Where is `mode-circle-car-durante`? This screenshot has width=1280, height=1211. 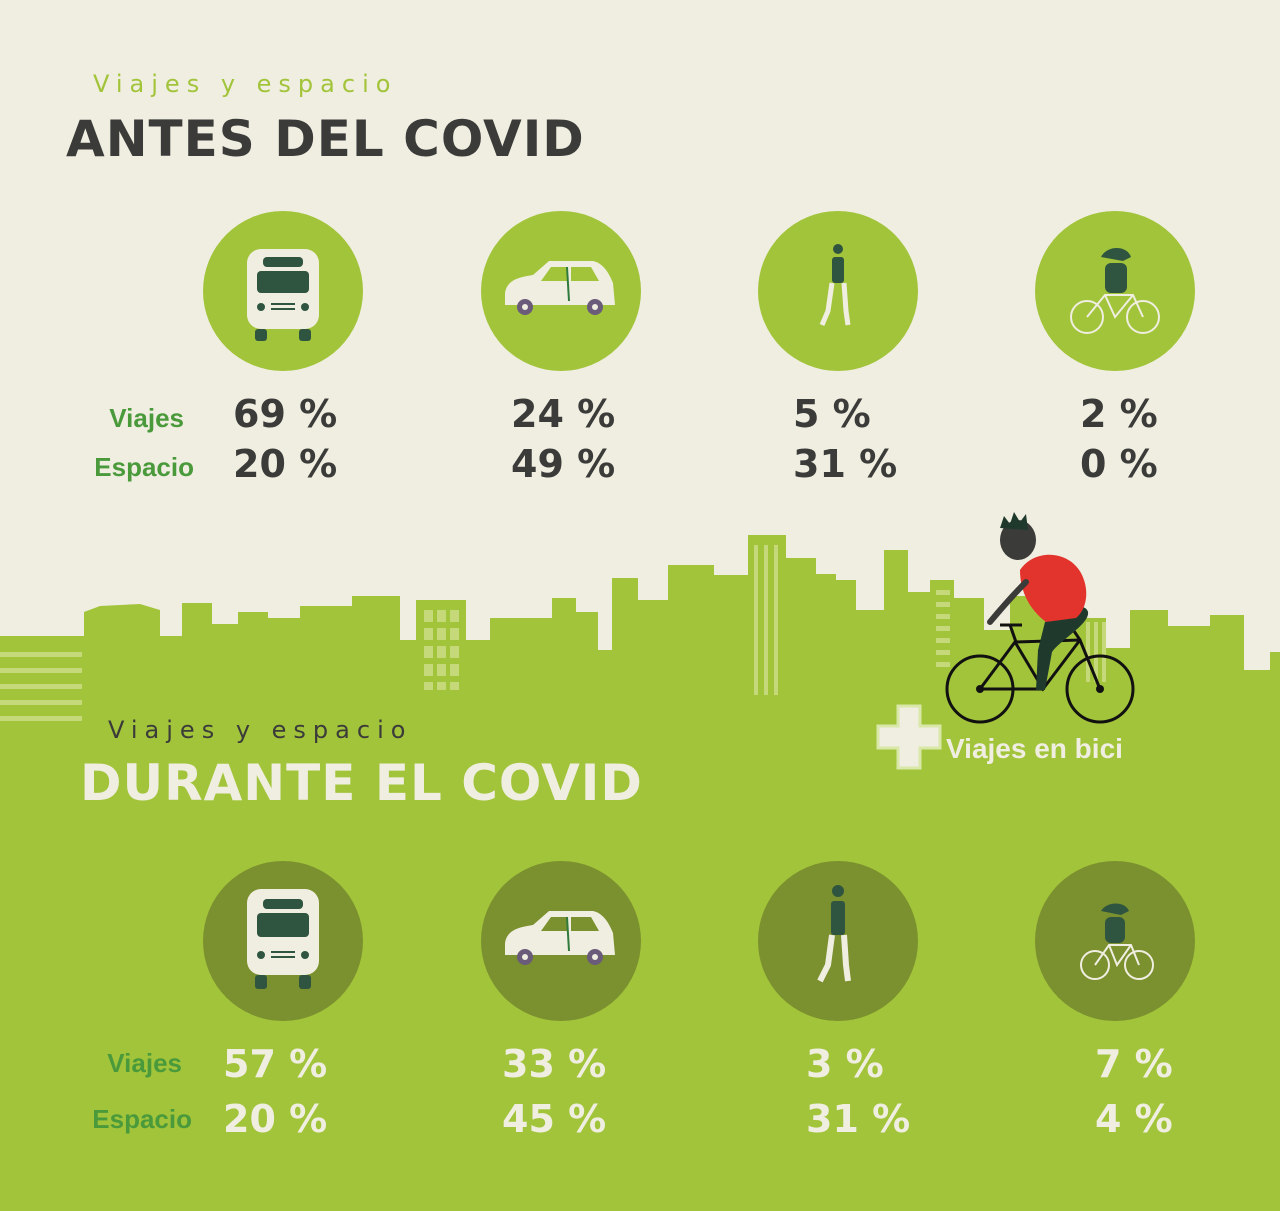 mode-circle-car-durante is located at coordinates (561, 941).